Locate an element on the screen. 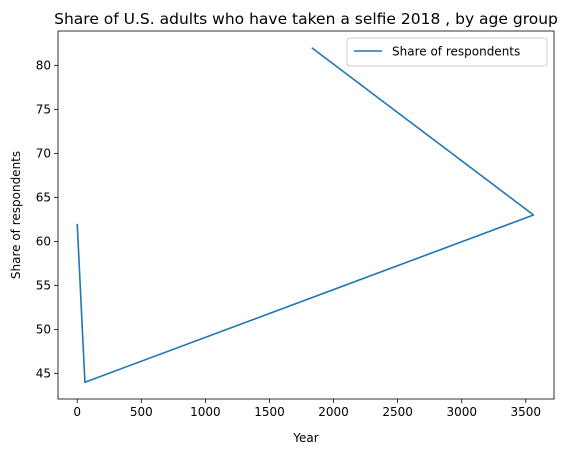  x-tick-label: 1500 is located at coordinates (269, 412).